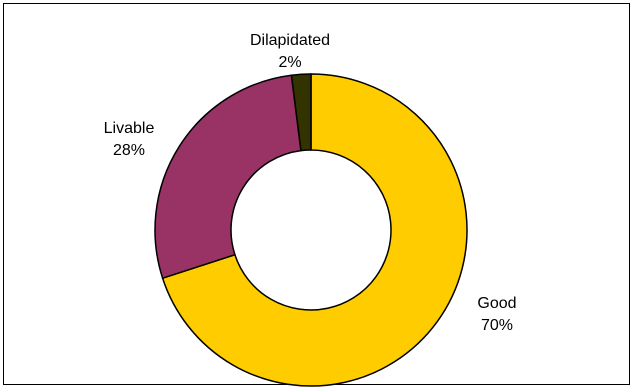  What do you see at coordinates (228, 177) in the screenshot?
I see `slice-livable` at bounding box center [228, 177].